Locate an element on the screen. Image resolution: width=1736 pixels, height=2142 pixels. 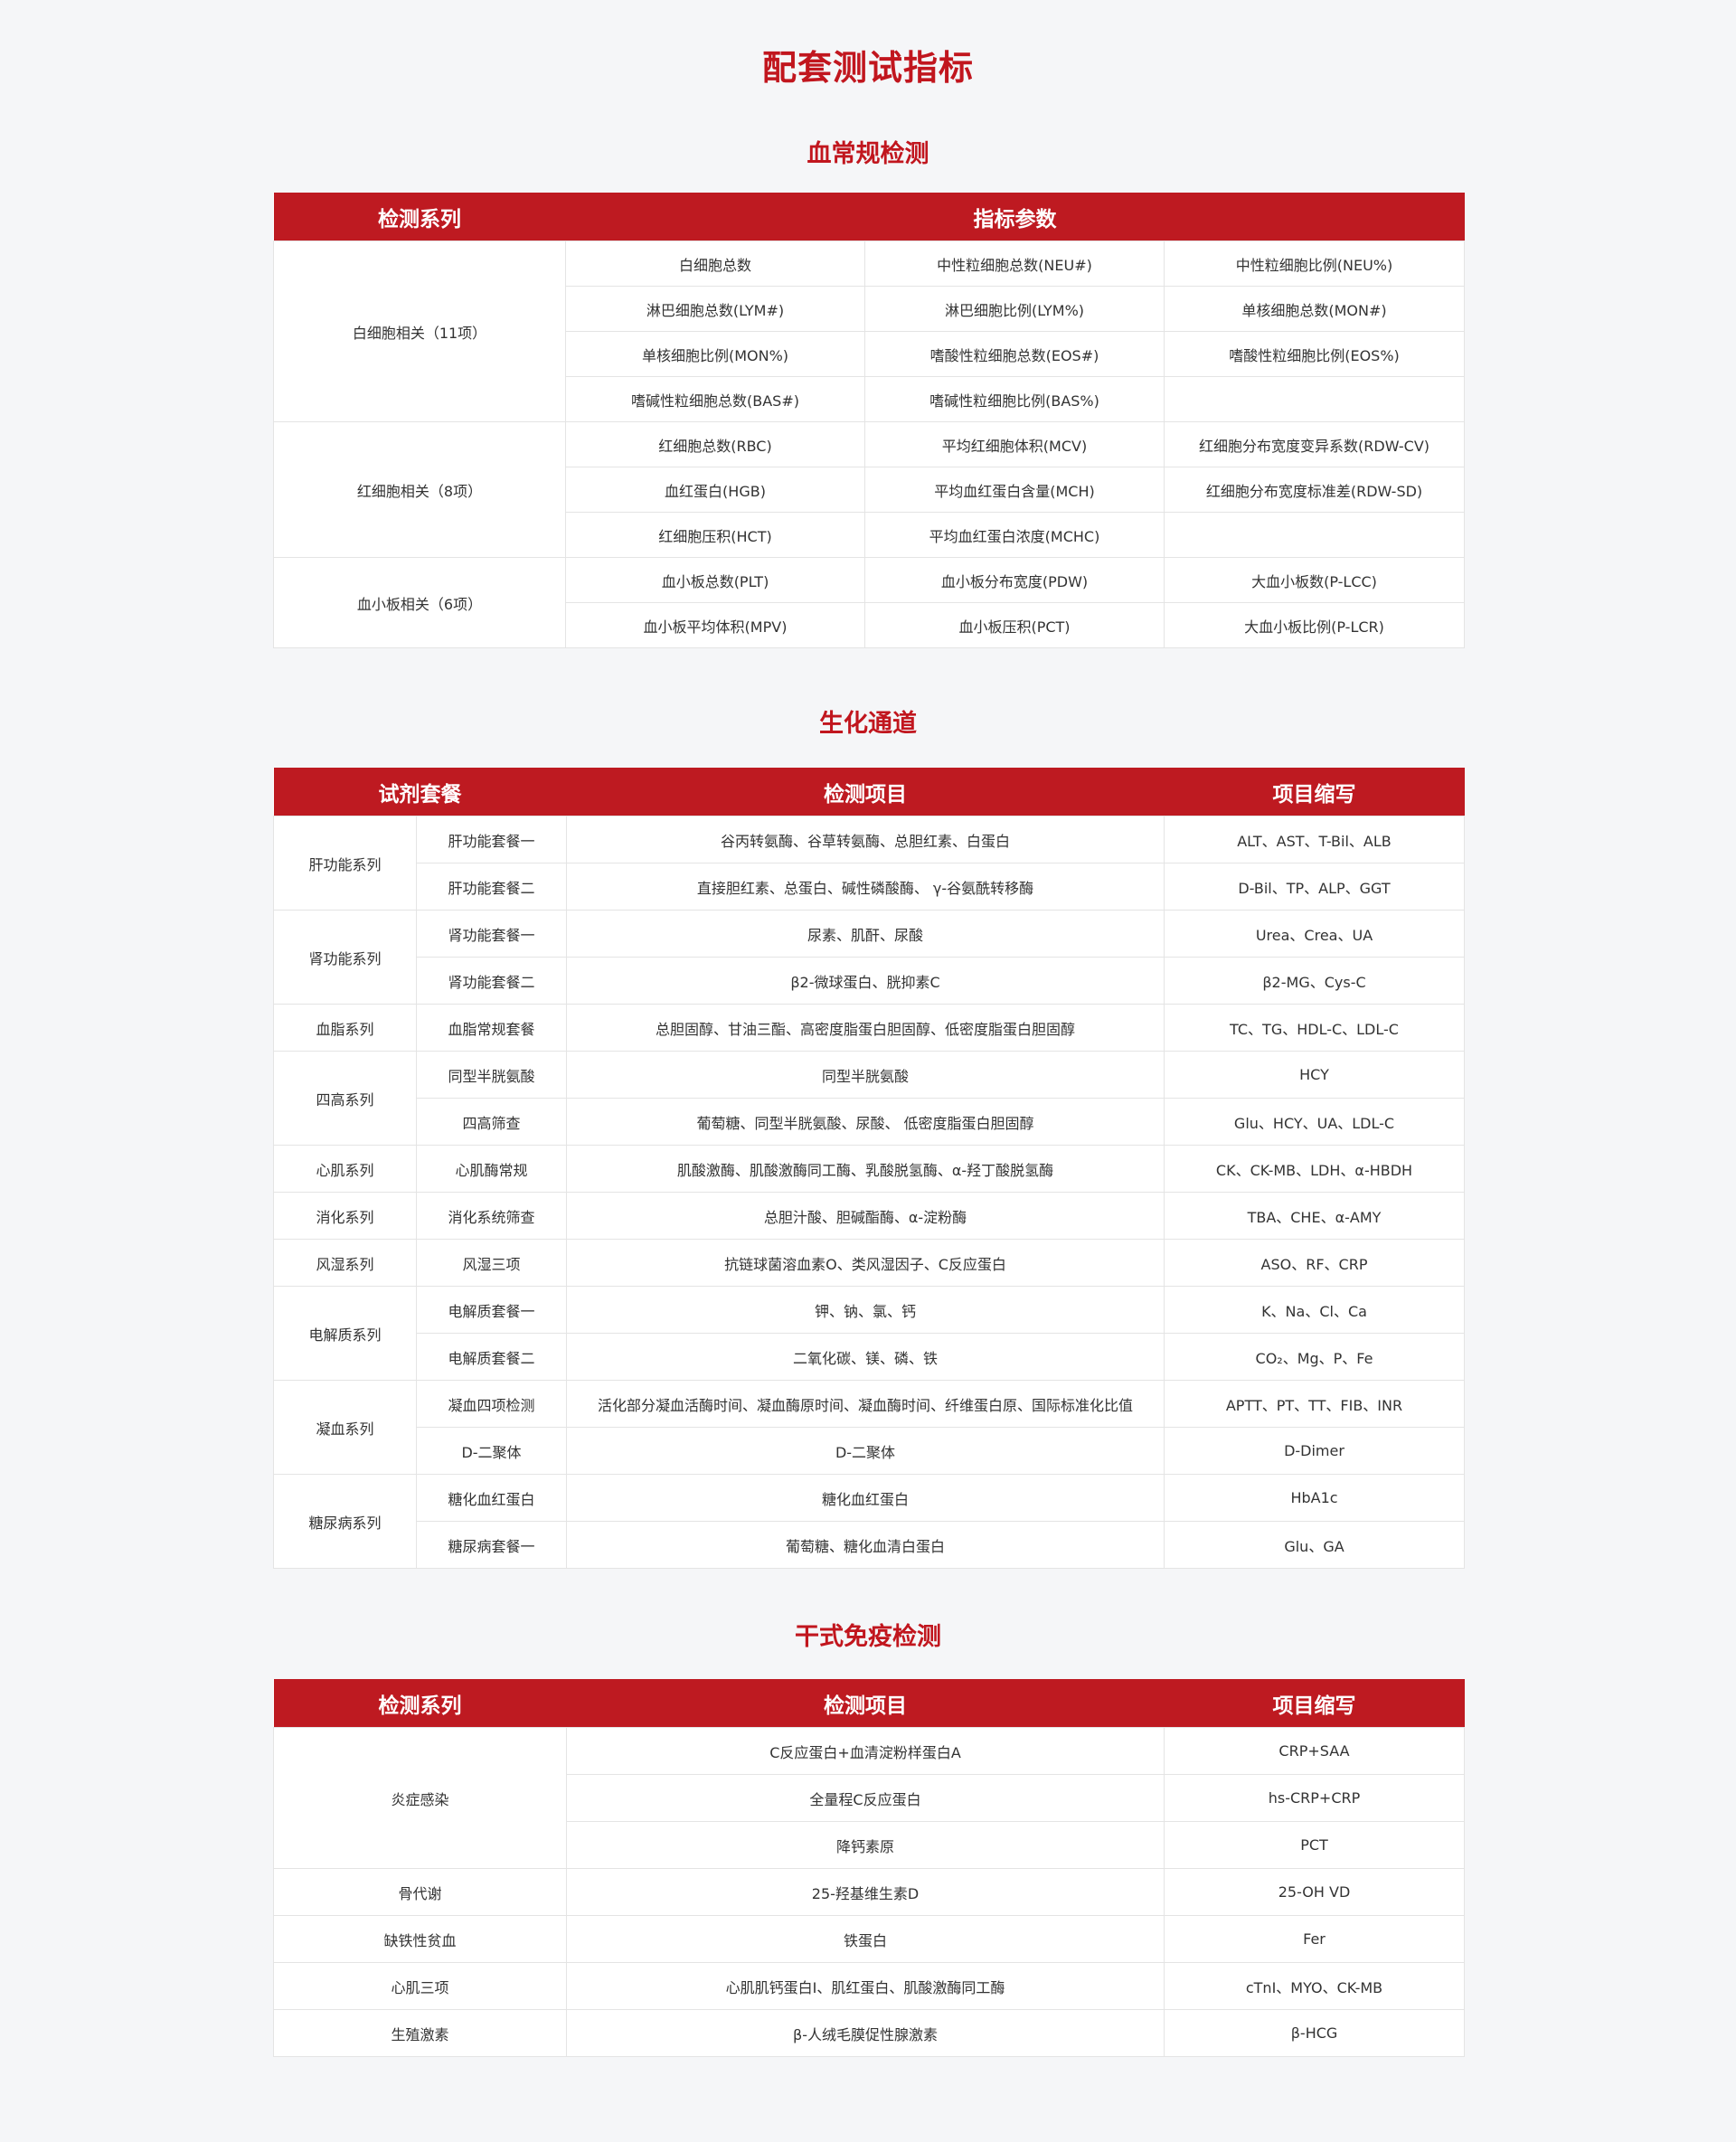
table-cell: 血小板平均体积(MPV) is located at coordinates (715, 625).